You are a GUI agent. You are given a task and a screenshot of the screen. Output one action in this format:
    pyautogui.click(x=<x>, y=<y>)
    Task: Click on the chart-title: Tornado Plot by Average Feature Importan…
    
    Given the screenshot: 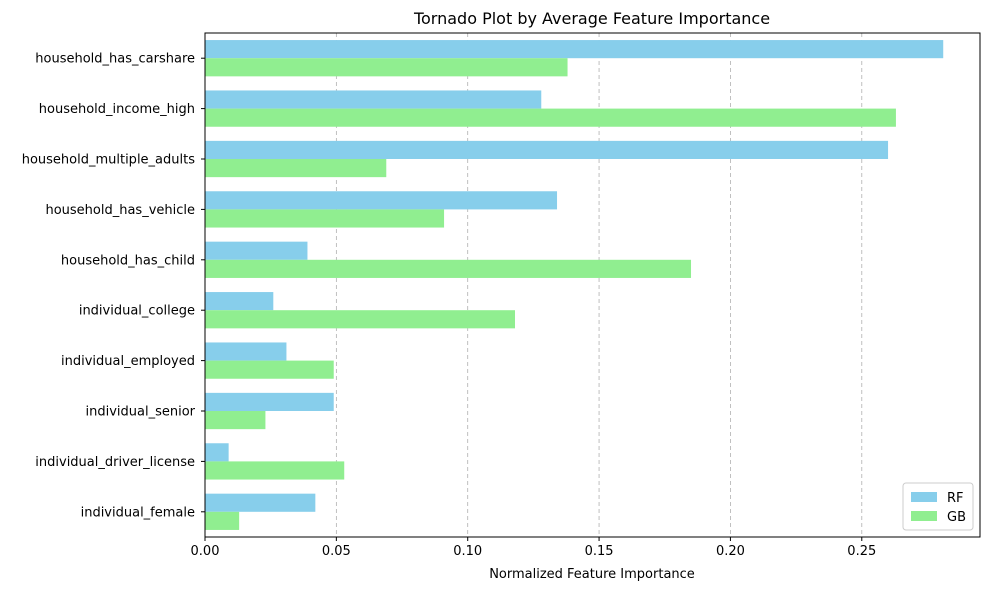 What is the action you would take?
    pyautogui.click(x=591, y=18)
    